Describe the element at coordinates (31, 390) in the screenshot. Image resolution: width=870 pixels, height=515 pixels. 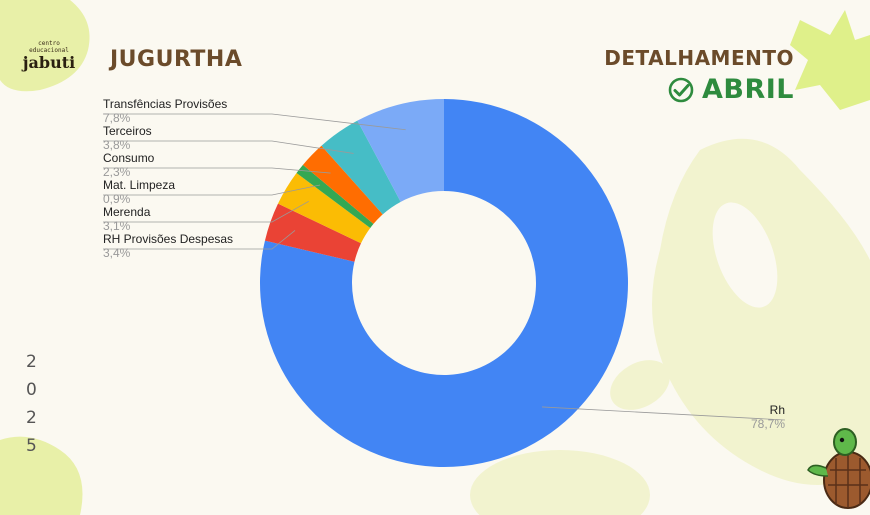
I see `year-digit: 0` at that location.